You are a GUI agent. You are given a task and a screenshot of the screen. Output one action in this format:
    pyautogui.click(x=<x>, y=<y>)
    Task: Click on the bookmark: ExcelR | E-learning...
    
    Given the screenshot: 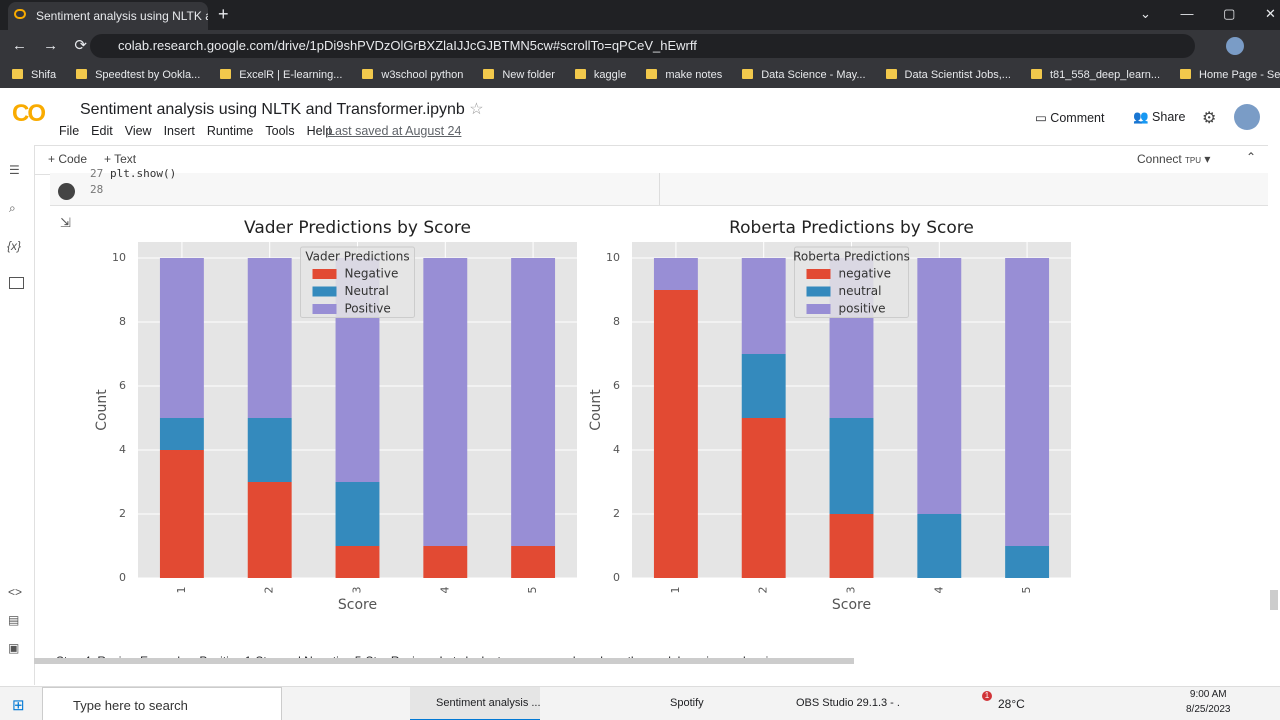 What is the action you would take?
    pyautogui.click(x=281, y=75)
    